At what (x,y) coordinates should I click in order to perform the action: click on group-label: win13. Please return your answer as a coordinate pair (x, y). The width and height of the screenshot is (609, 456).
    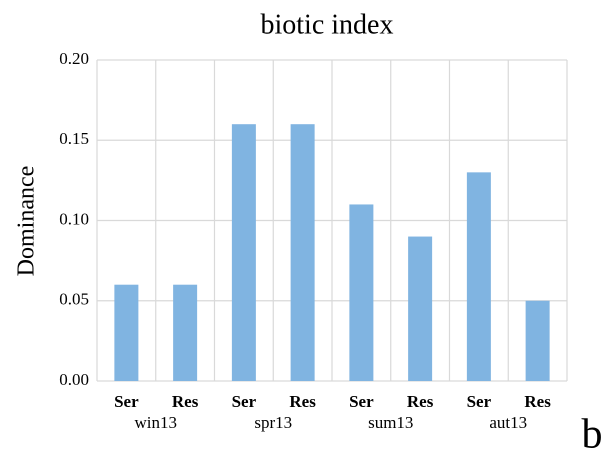
    Looking at the image, I should click on (156, 422).